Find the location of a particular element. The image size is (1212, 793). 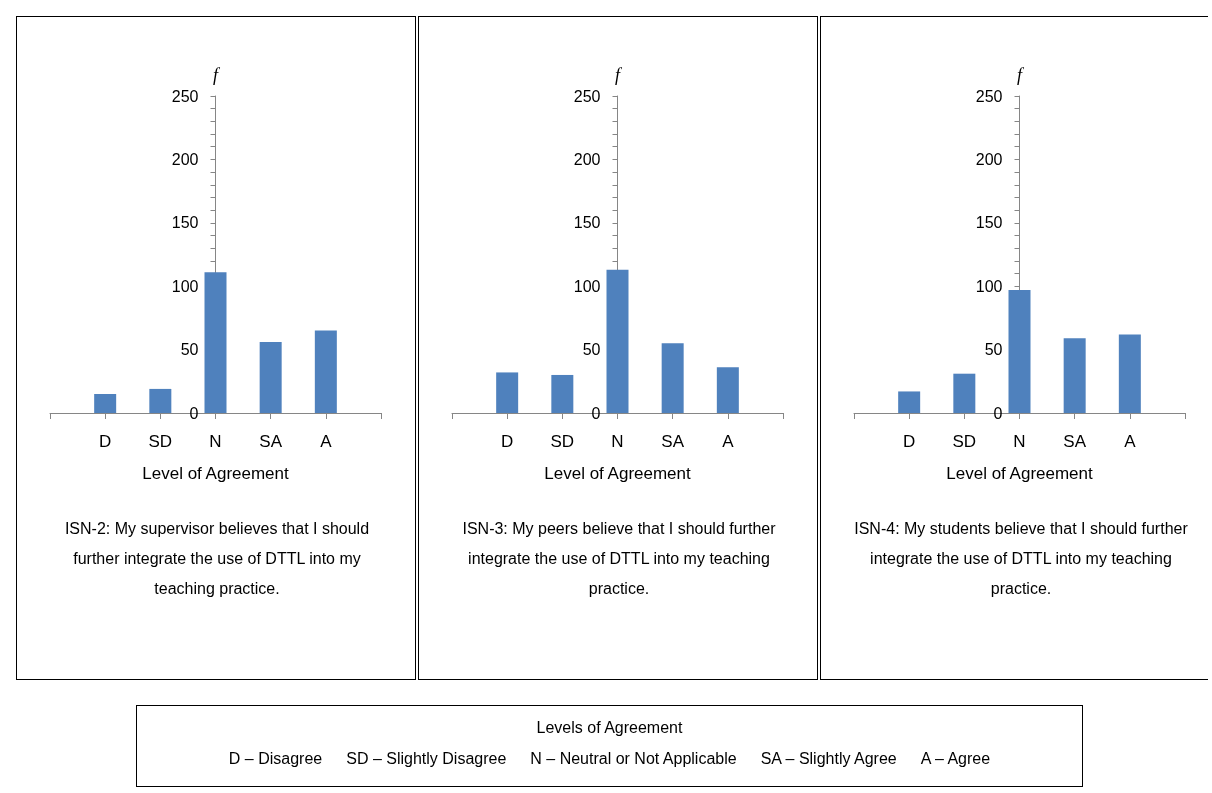

text: Levels of Agreement is located at coordinates (609, 728).